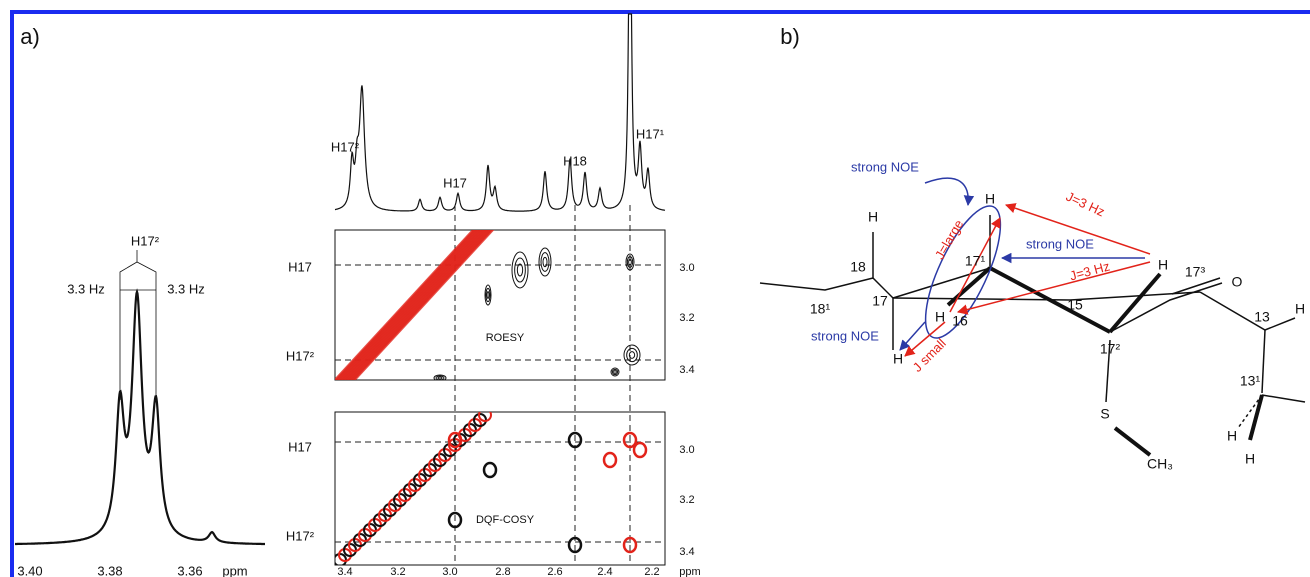  I want to click on atom-label: 13, so click(1262, 317).